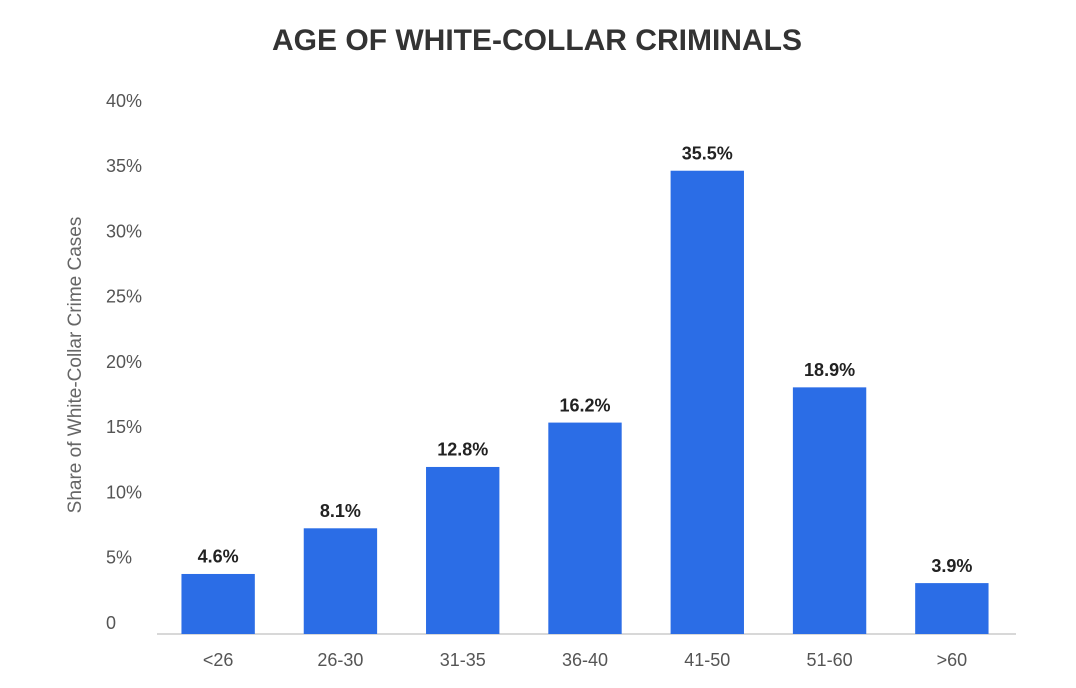 The width and height of the screenshot is (1076, 688). I want to click on y-tick-label: 20%, so click(124, 362).